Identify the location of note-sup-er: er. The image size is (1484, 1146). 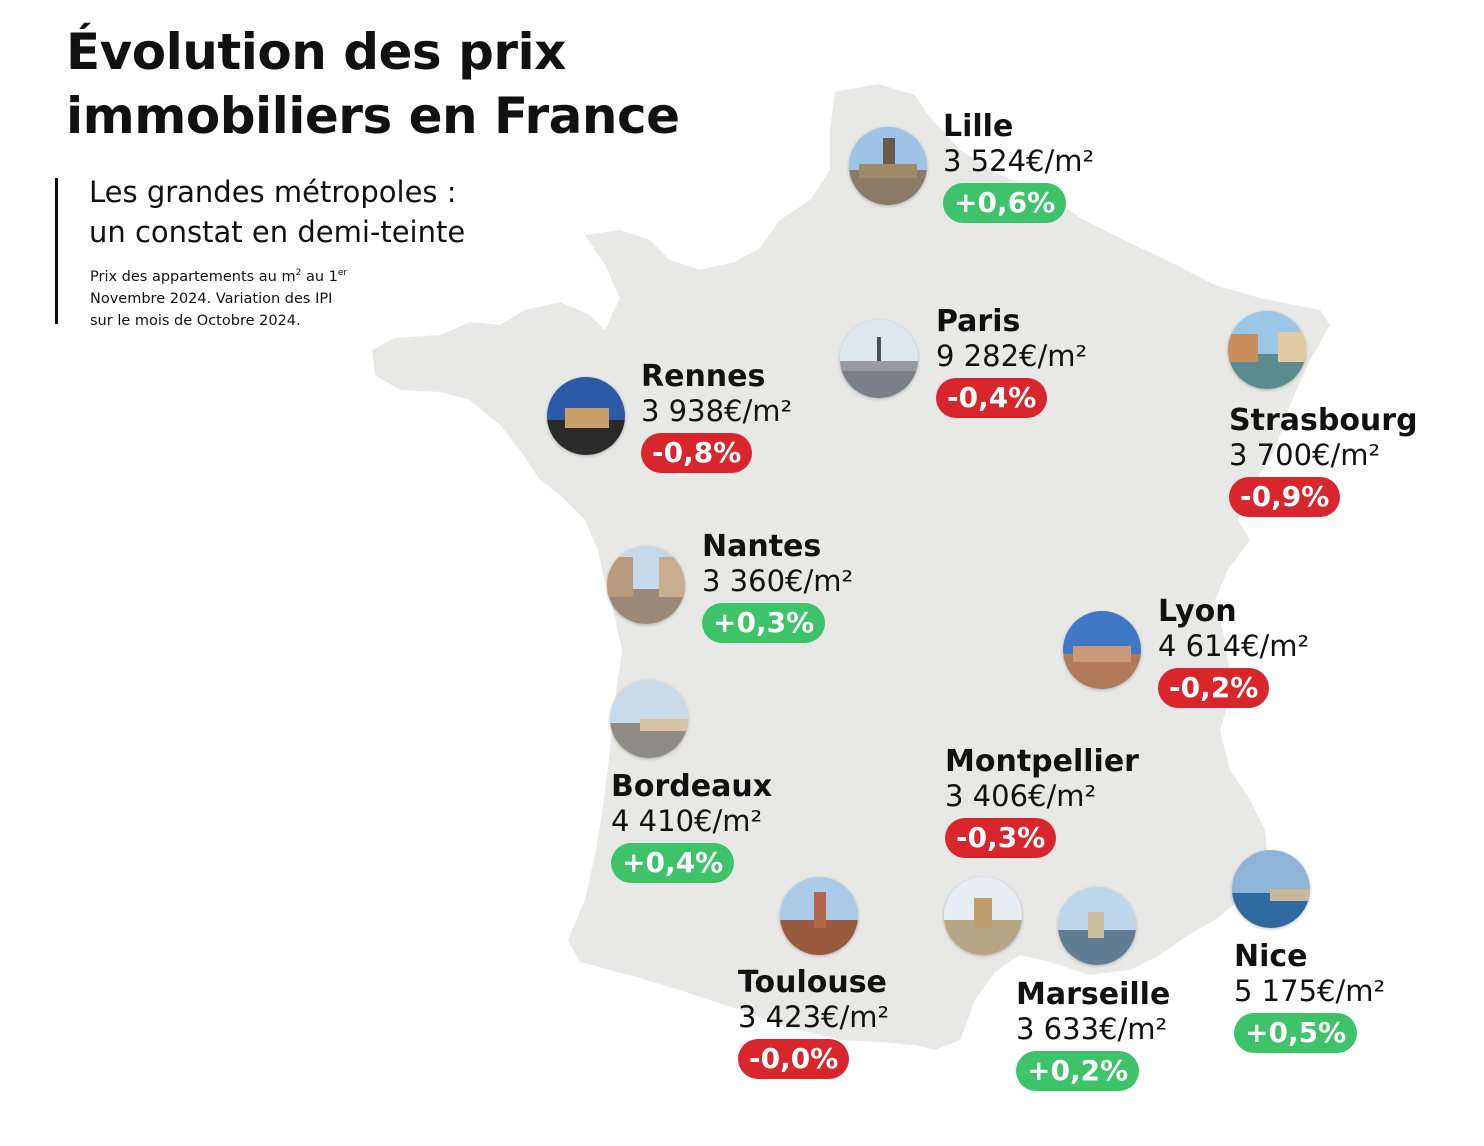
(342, 273).